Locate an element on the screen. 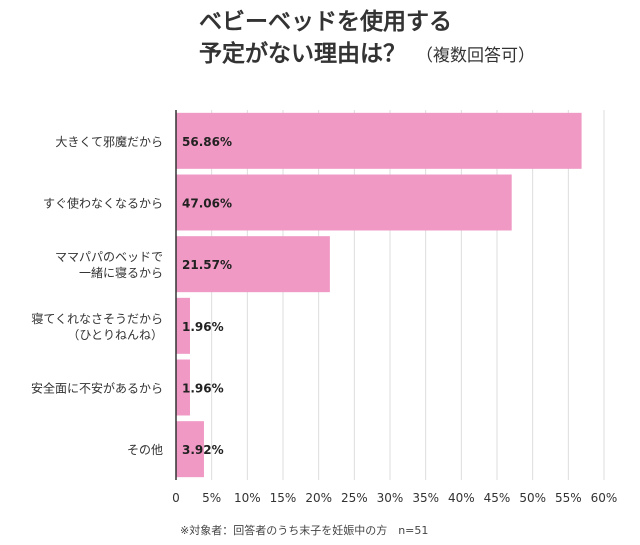 Image resolution: width=640 pixels, height=545 pixels. chart-title-line1: ベビーベッドを使用する is located at coordinates (325, 22).